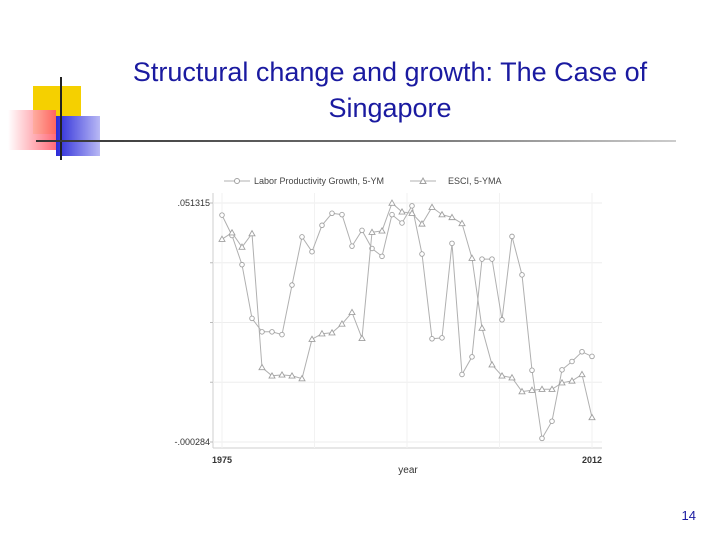 The width and height of the screenshot is (720, 540). I want to click on point-s1-1978, so click(252, 233).